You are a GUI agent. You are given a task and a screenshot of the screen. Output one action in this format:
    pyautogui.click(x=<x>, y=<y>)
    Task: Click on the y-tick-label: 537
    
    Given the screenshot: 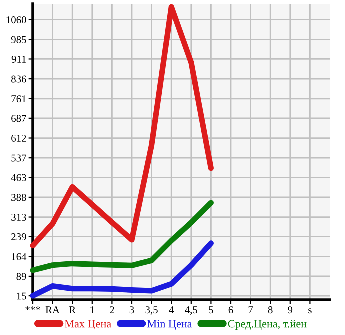 What is the action you would take?
    pyautogui.click(x=19, y=158)
    